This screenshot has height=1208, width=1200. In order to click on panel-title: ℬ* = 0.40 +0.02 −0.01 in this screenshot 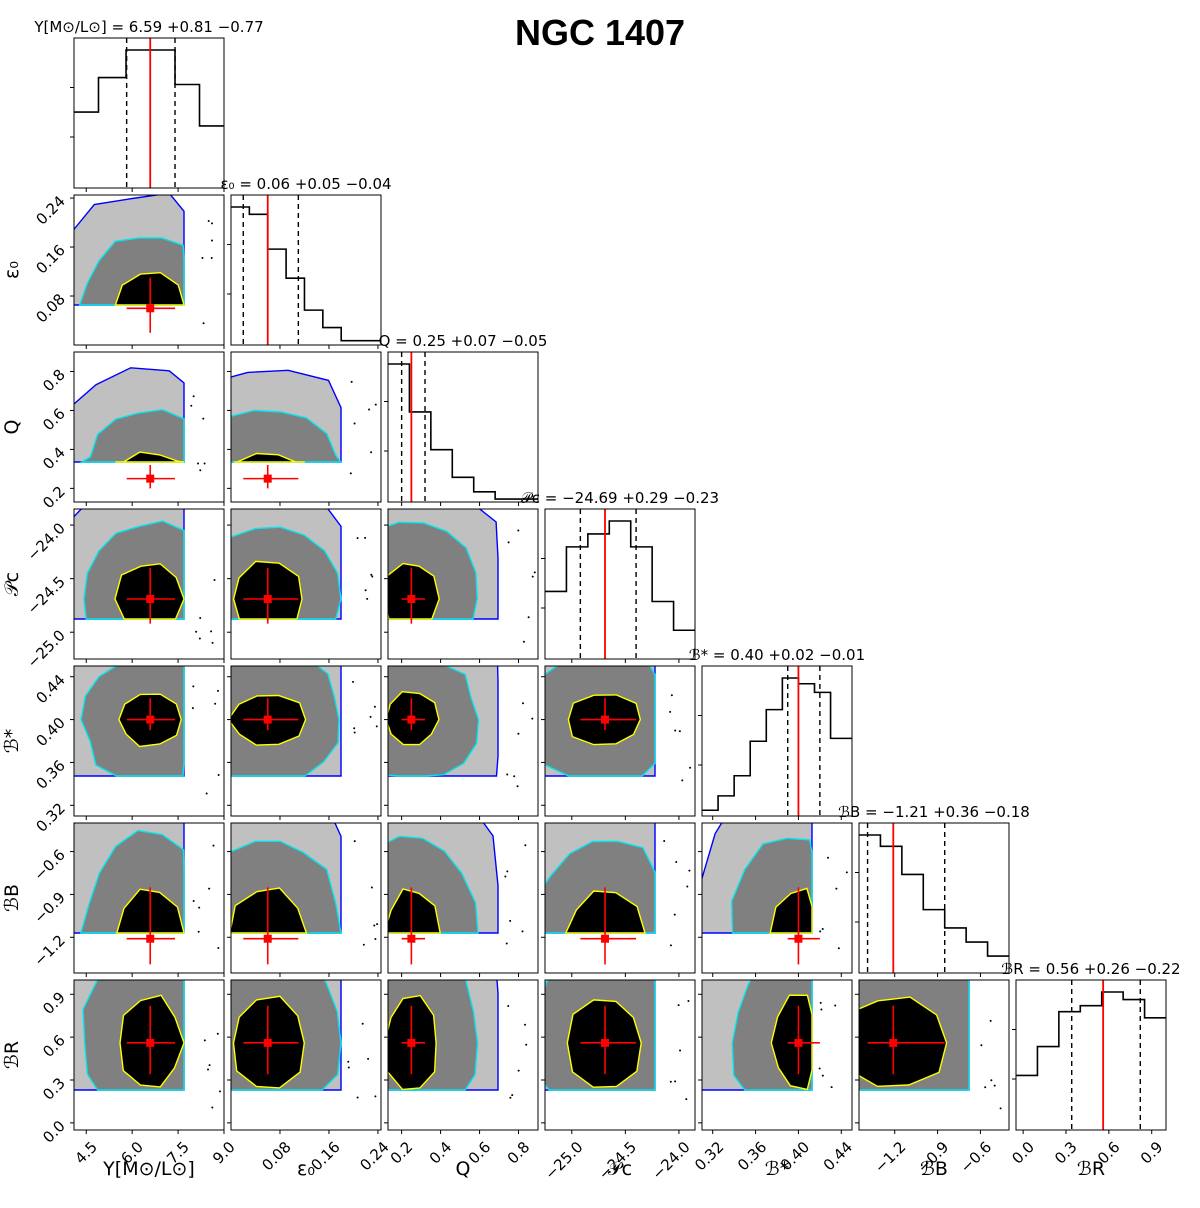, I will do `click(777, 655)`.